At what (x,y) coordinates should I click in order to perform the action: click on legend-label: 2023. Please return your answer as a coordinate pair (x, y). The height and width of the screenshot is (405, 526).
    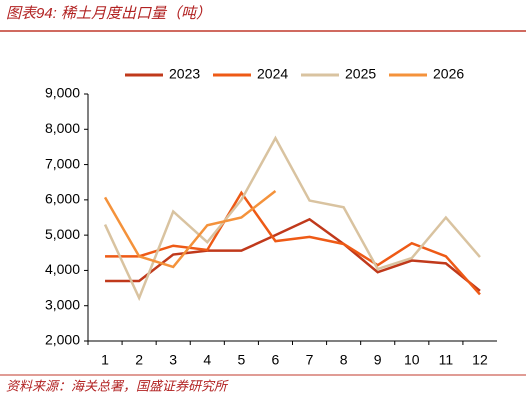
    Looking at the image, I should click on (184, 74).